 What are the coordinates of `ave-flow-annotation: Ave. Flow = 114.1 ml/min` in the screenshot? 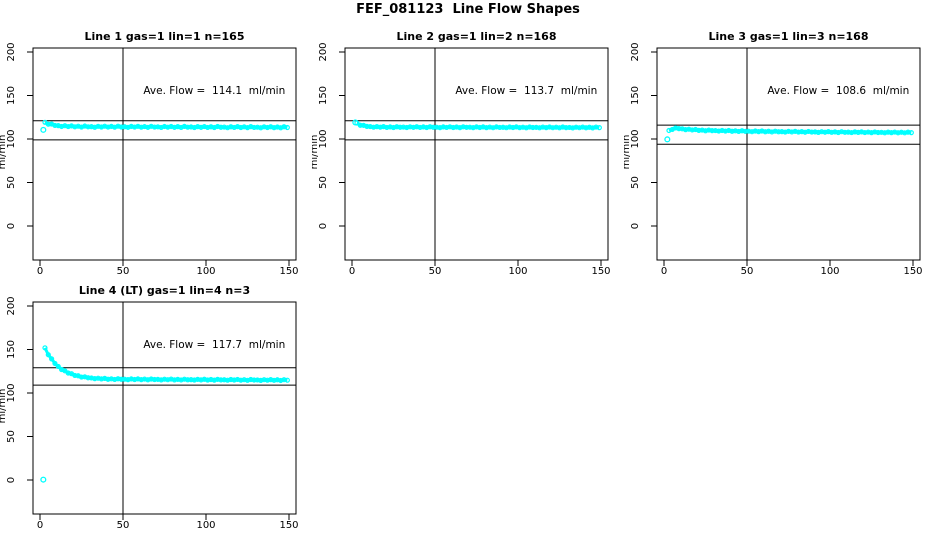 It's located at (214, 91).